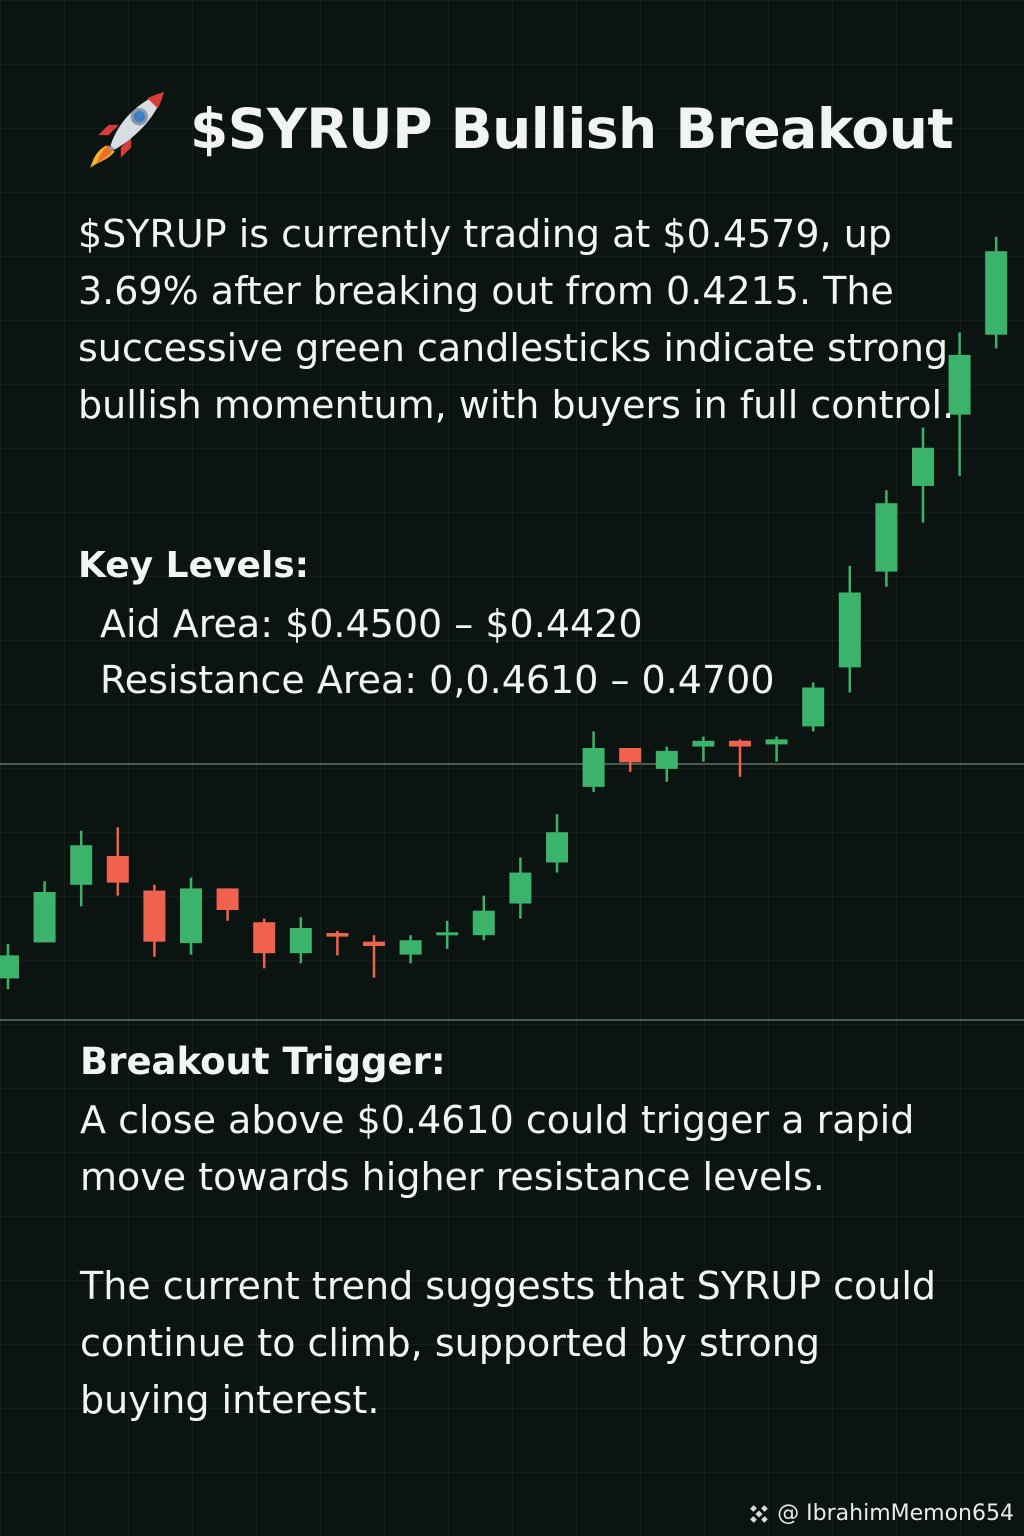 The height and width of the screenshot is (1536, 1024). What do you see at coordinates (437, 680) in the screenshot?
I see `resistance-level: Resistance Area: 0,0.4610 – 0.4700` at bounding box center [437, 680].